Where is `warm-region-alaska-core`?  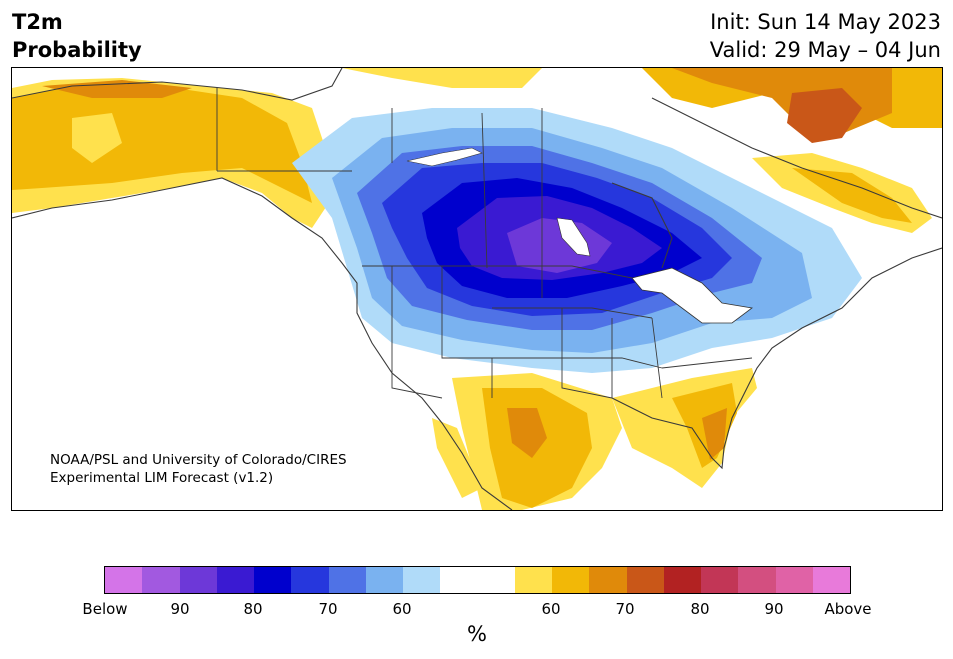 warm-region-alaska-core is located at coordinates (162, 144).